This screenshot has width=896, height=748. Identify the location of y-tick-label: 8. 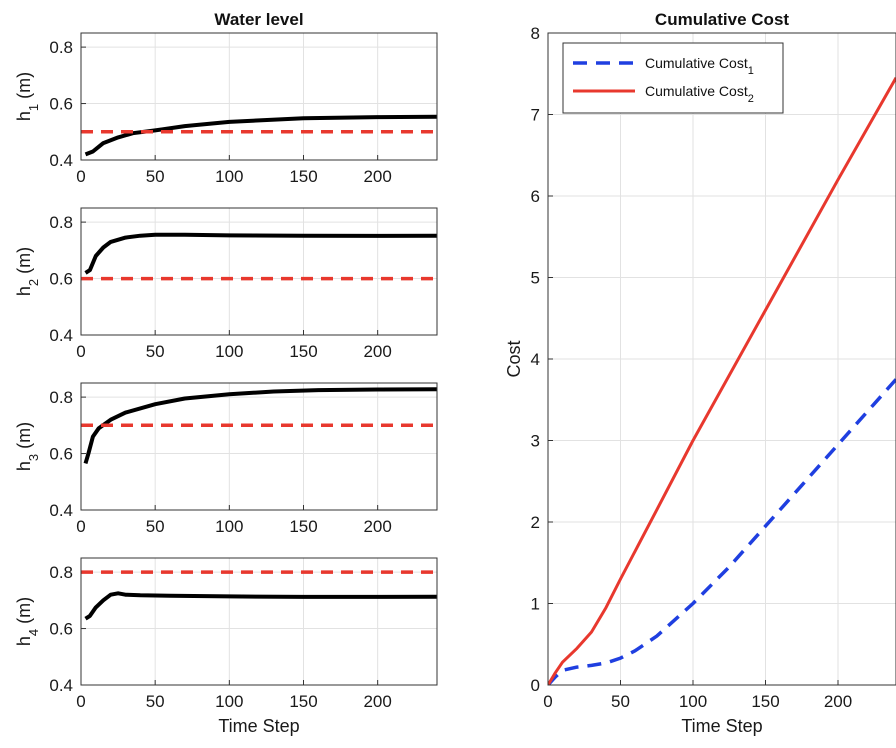
(535, 33).